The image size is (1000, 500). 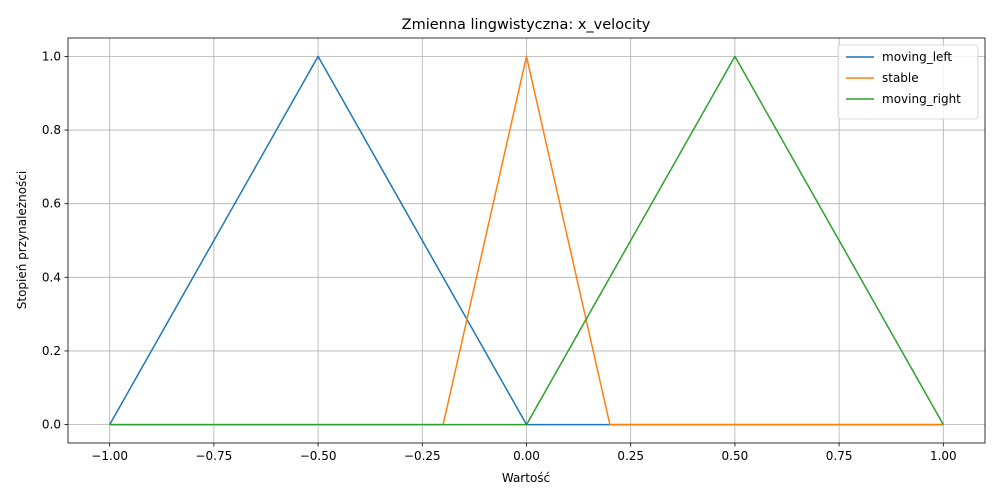 I want to click on legend-label-moving-left: moving_left, so click(x=917, y=57).